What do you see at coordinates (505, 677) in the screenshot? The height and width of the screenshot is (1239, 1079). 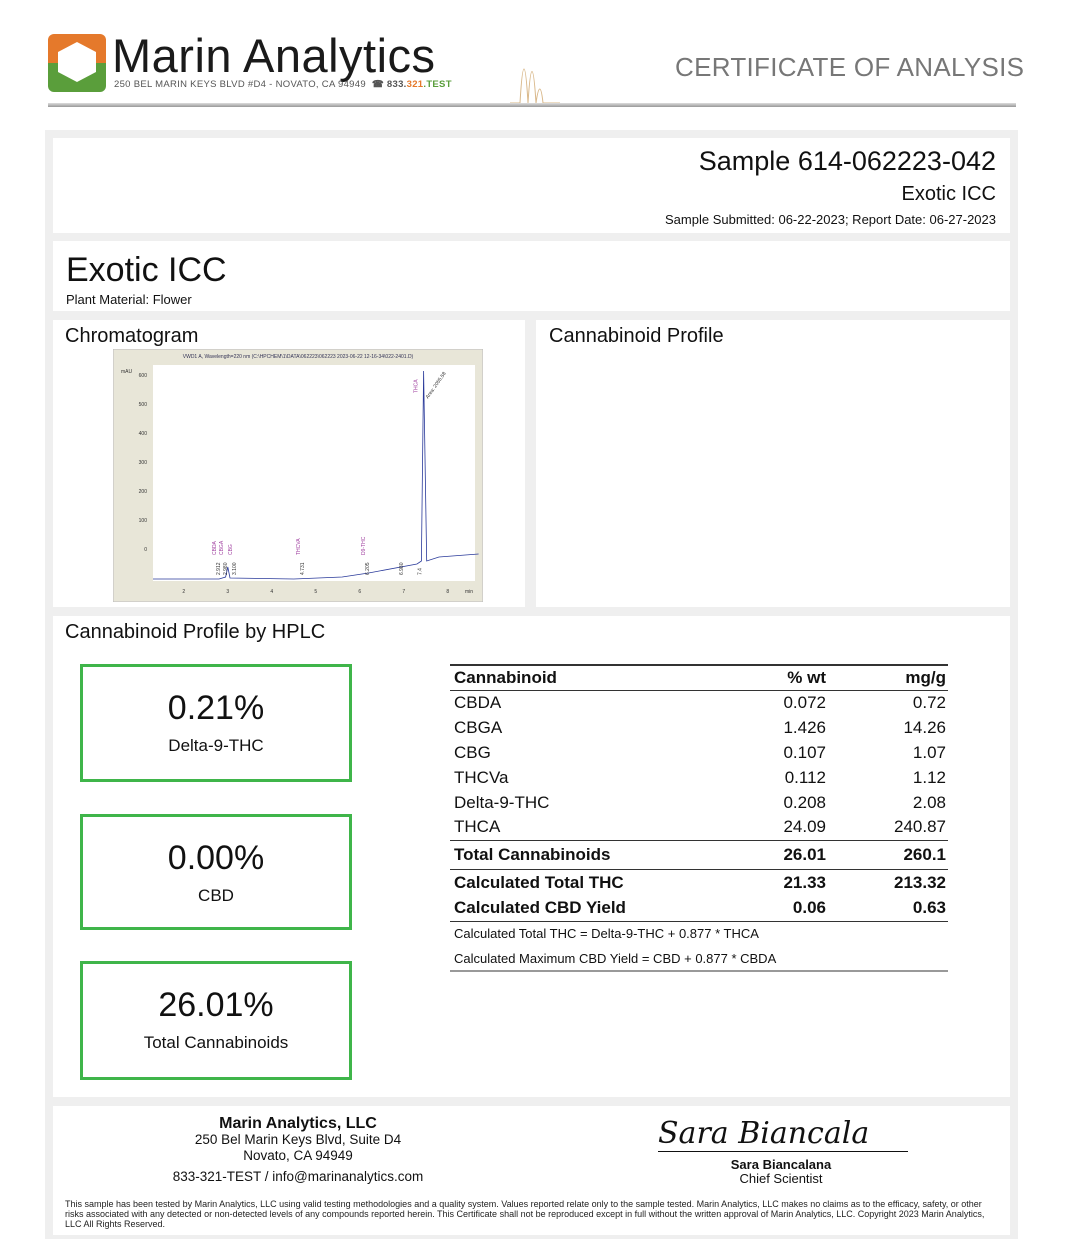 I see `col-cannabinoid: Cannabinoid` at bounding box center [505, 677].